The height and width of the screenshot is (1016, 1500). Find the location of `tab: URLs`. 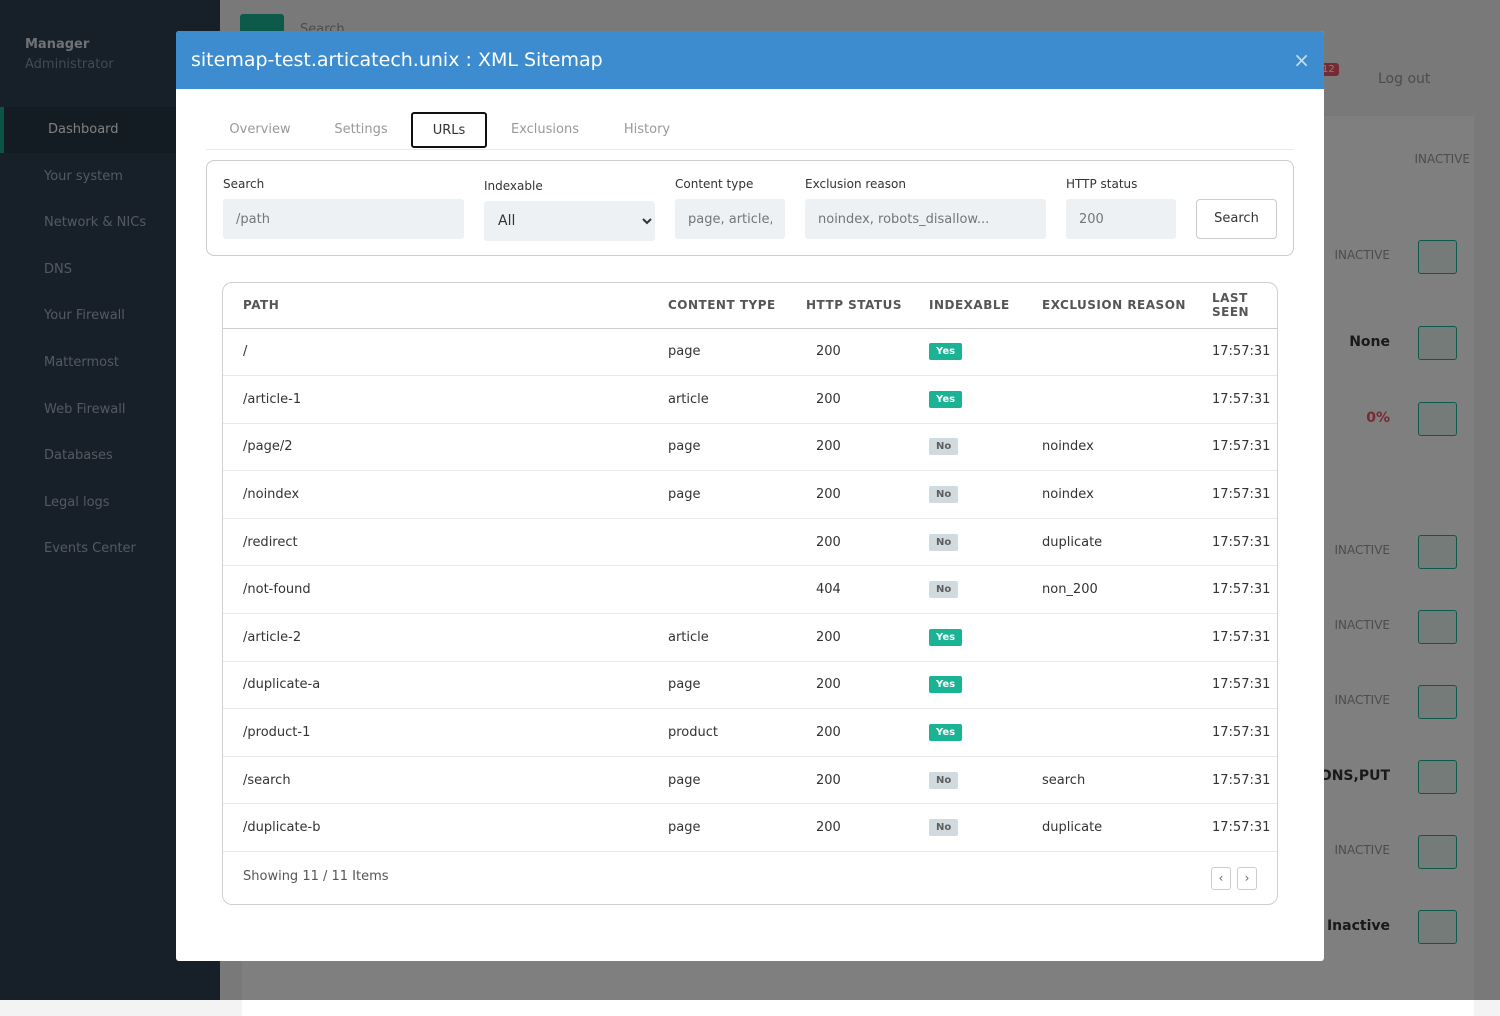

tab: URLs is located at coordinates (449, 130).